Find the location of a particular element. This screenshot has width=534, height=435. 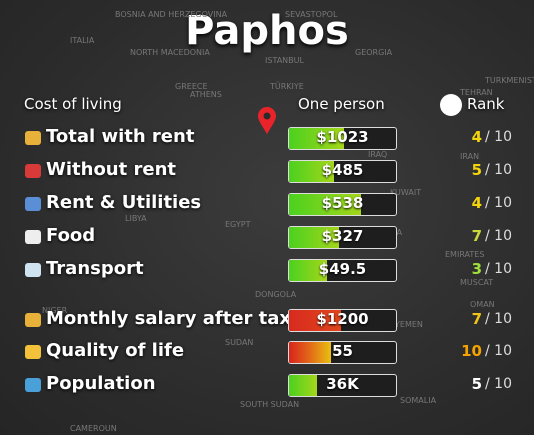

map-label: MUSCAT is located at coordinates (477, 282).